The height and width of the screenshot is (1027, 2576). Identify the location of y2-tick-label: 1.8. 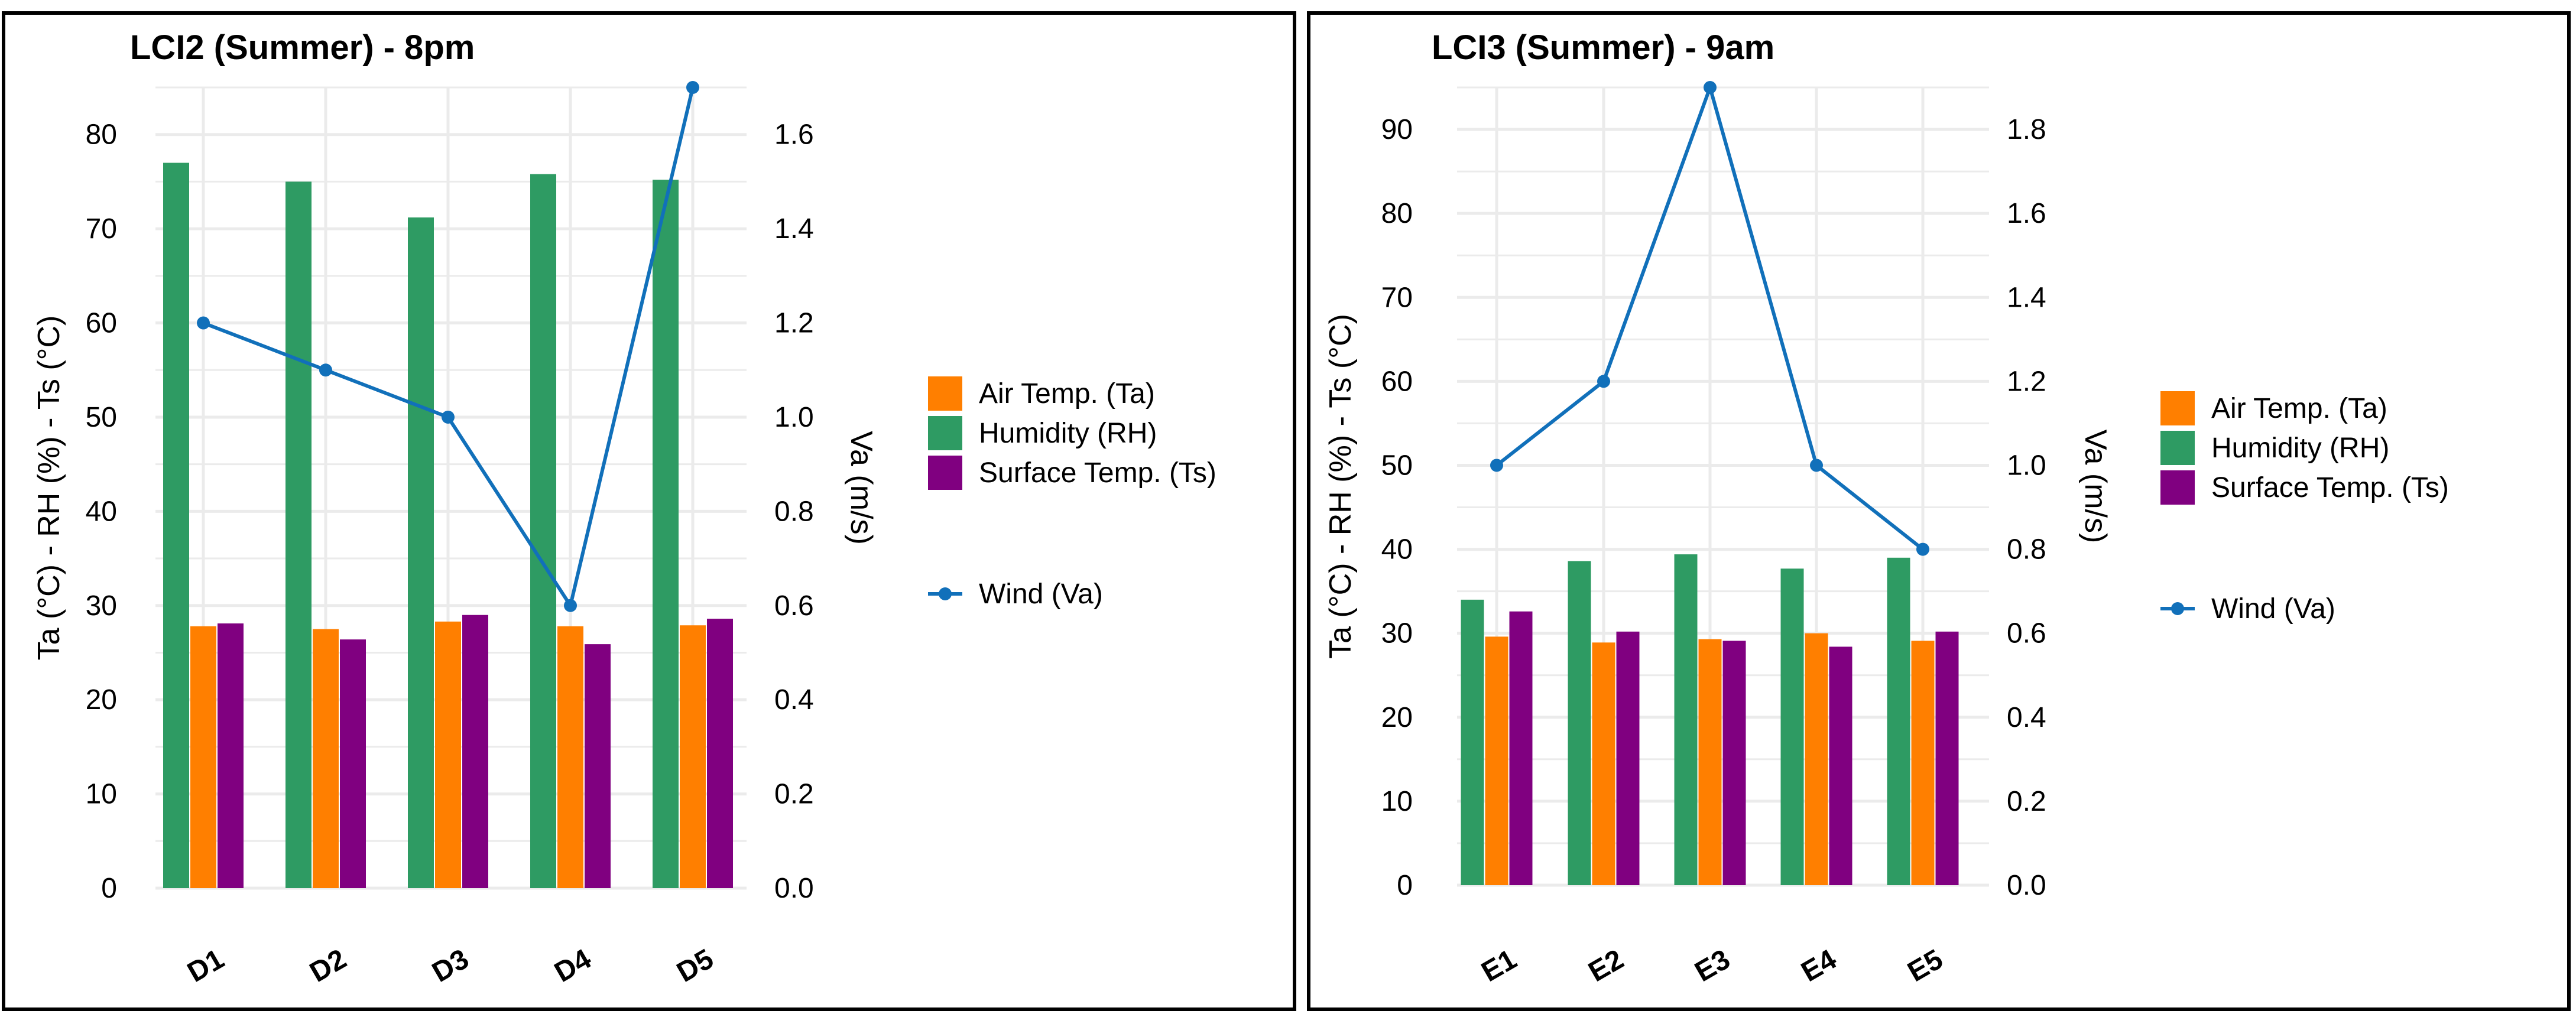
(2026, 129).